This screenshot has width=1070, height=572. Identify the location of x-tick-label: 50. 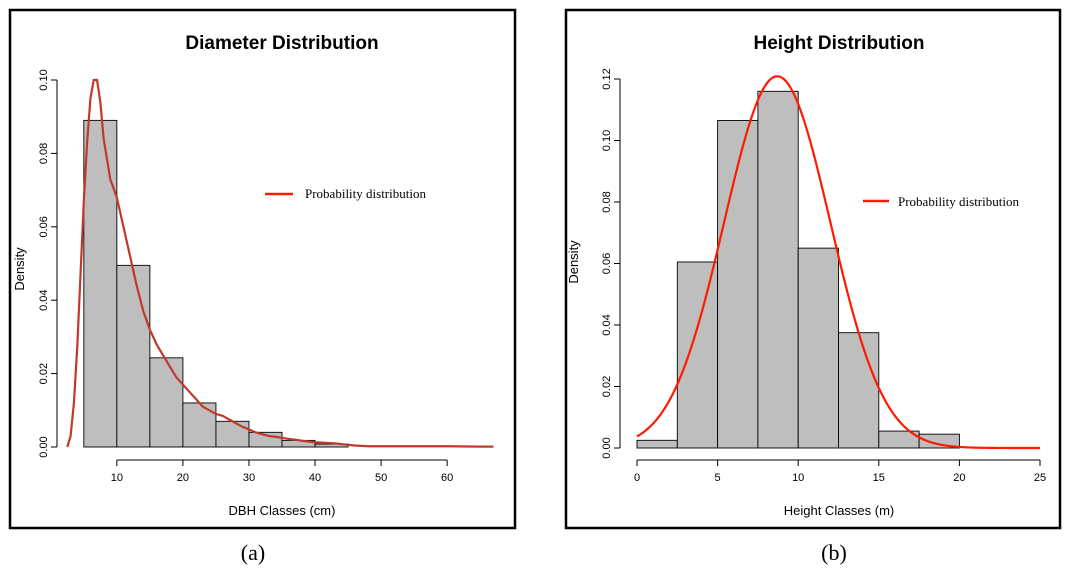
(381, 478).